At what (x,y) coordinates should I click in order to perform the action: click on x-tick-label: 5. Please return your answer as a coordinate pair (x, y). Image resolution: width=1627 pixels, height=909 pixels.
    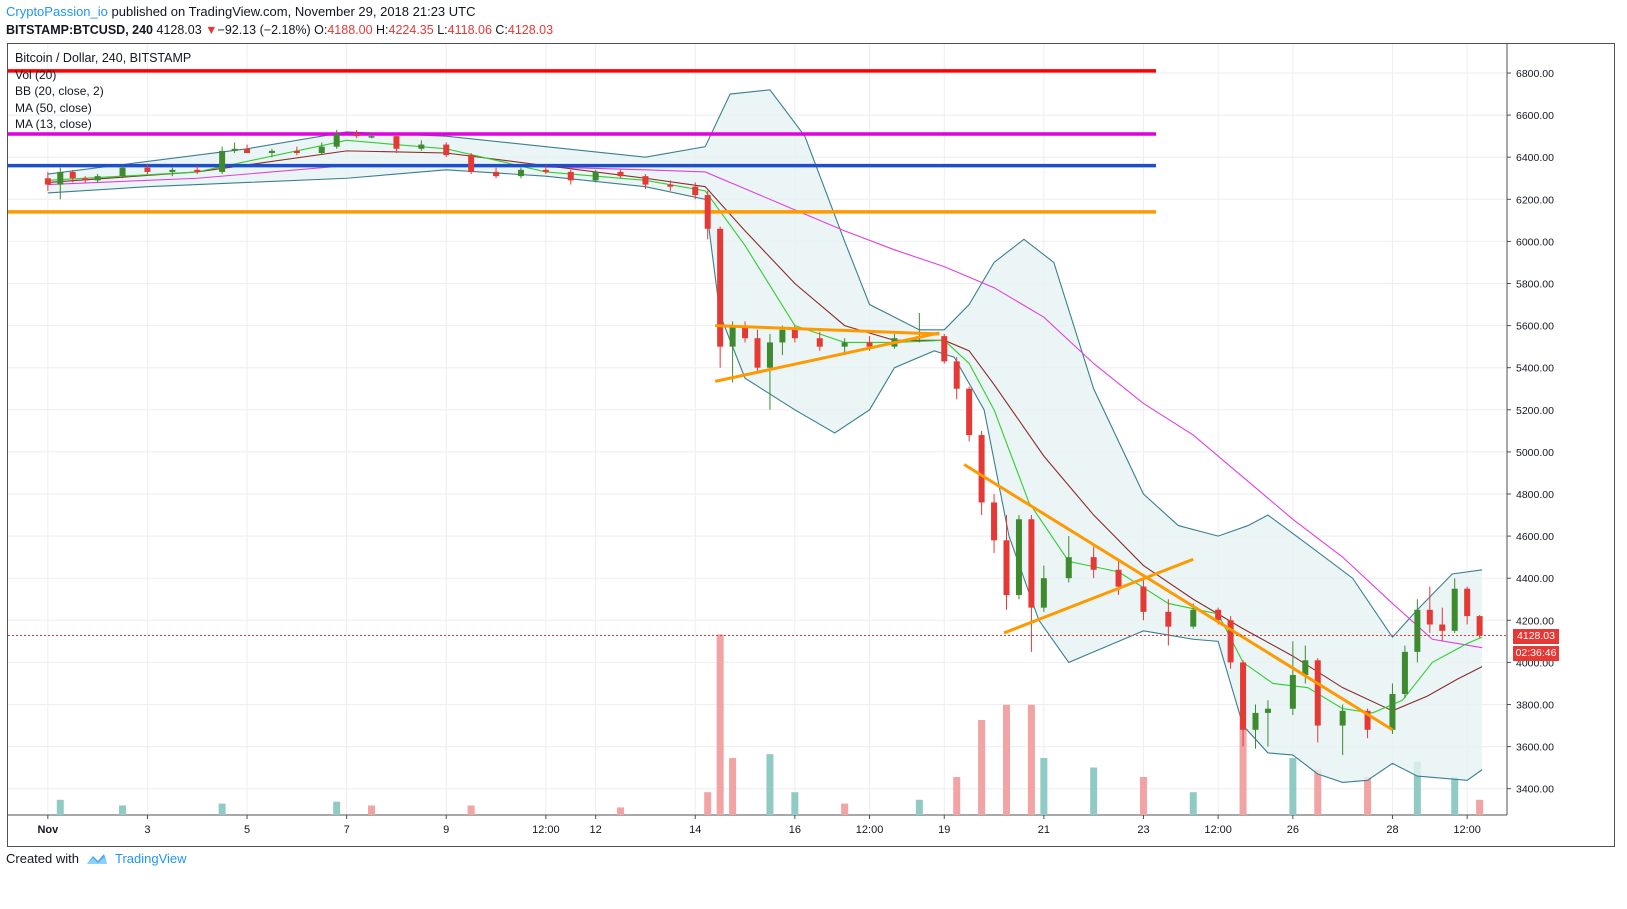
    Looking at the image, I should click on (247, 830).